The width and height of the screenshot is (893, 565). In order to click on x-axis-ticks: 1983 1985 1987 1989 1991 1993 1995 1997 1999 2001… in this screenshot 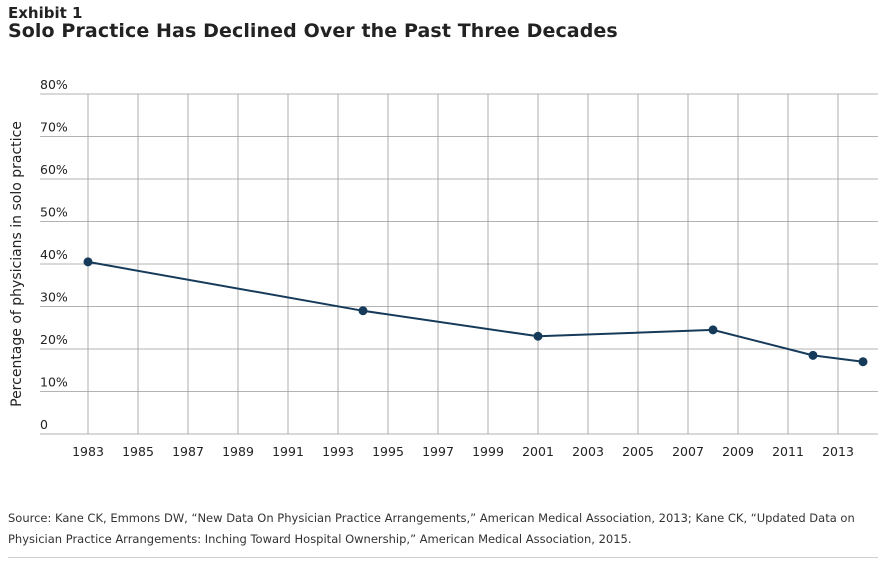, I will do `click(463, 451)`.